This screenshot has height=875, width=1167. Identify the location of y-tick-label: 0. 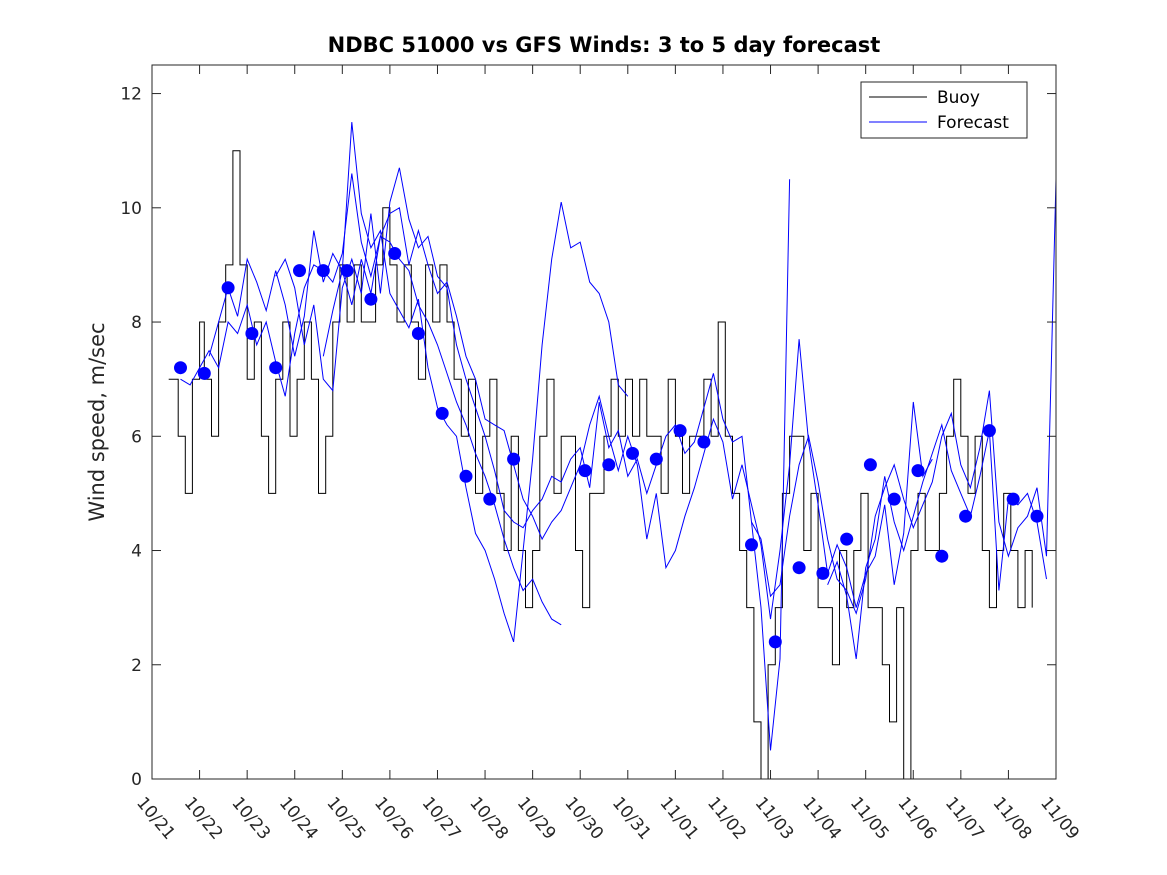
(136, 780).